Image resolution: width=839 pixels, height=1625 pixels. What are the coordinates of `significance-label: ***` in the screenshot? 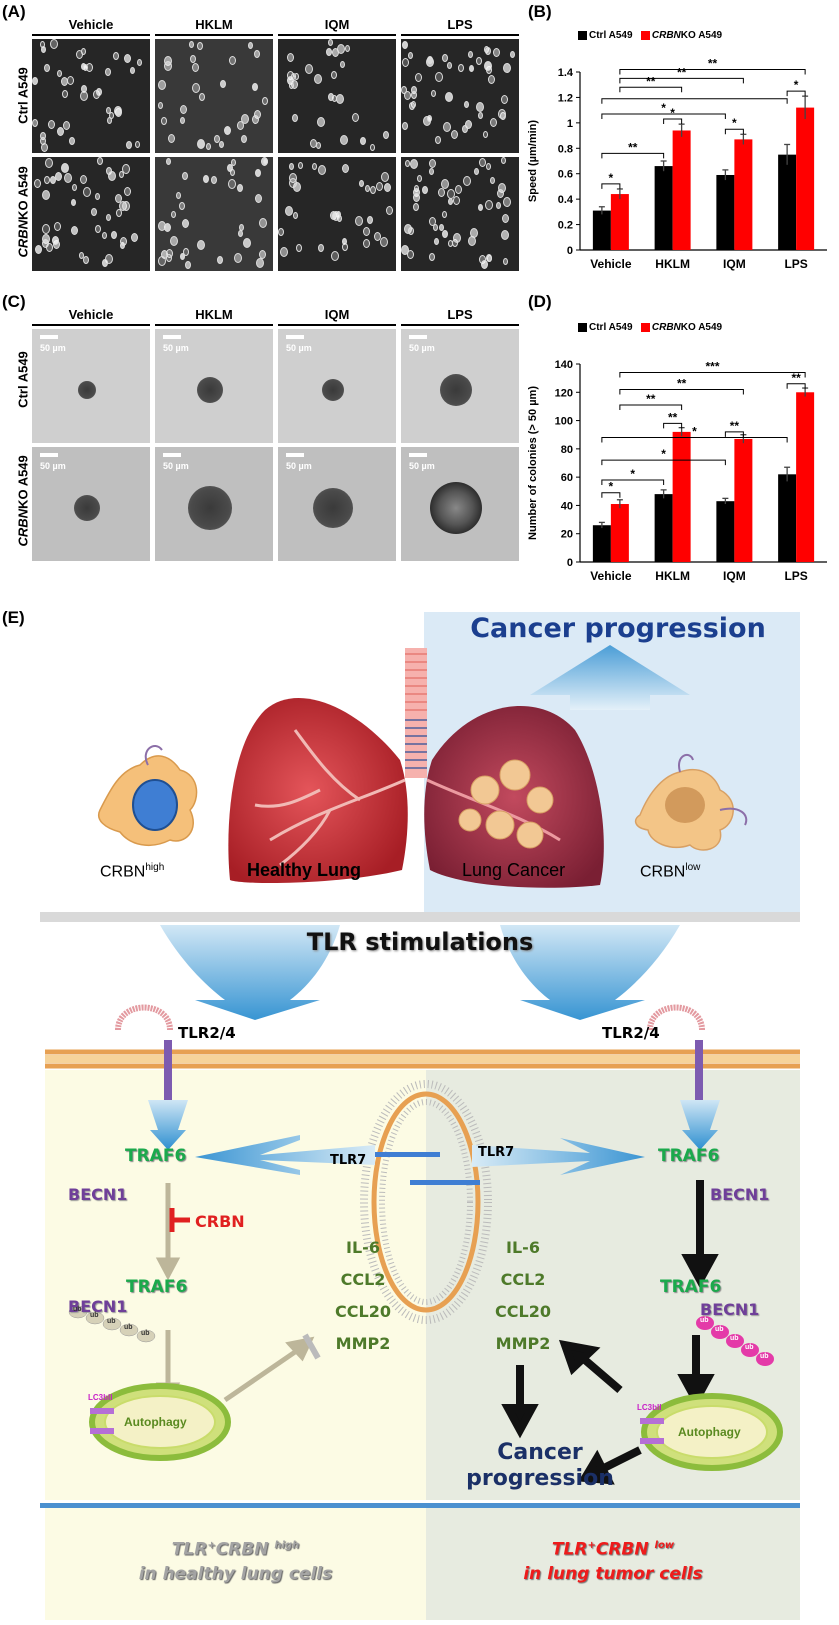 It's located at (712, 366).